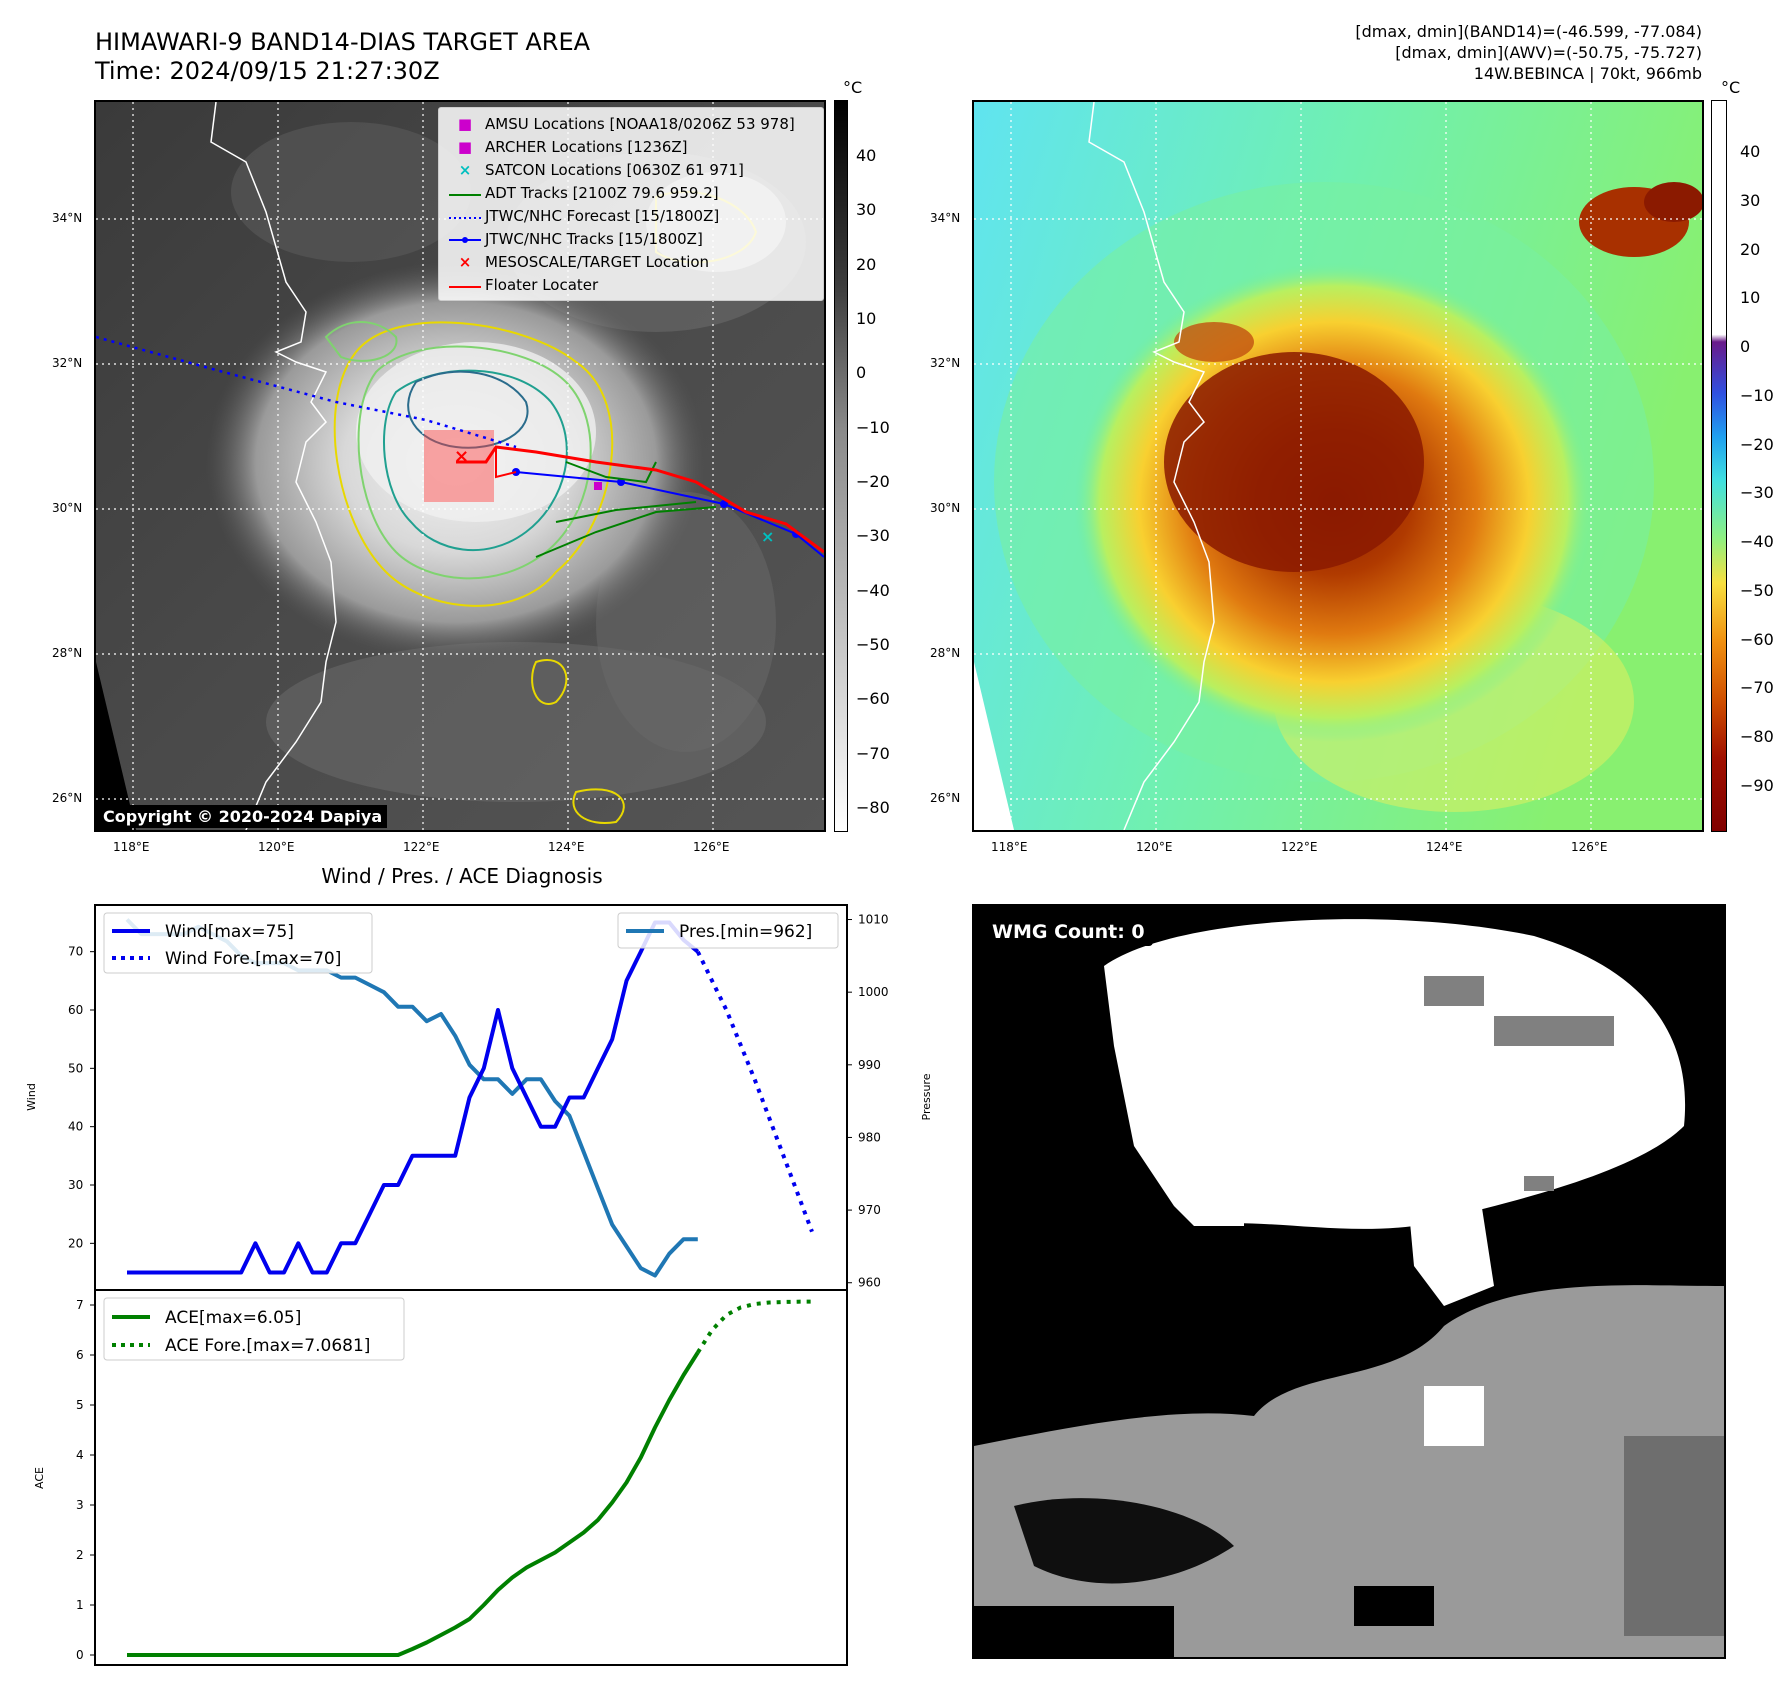  Describe the element at coordinates (754, 1326) in the screenshot. I see `ace-forecast-series` at that location.